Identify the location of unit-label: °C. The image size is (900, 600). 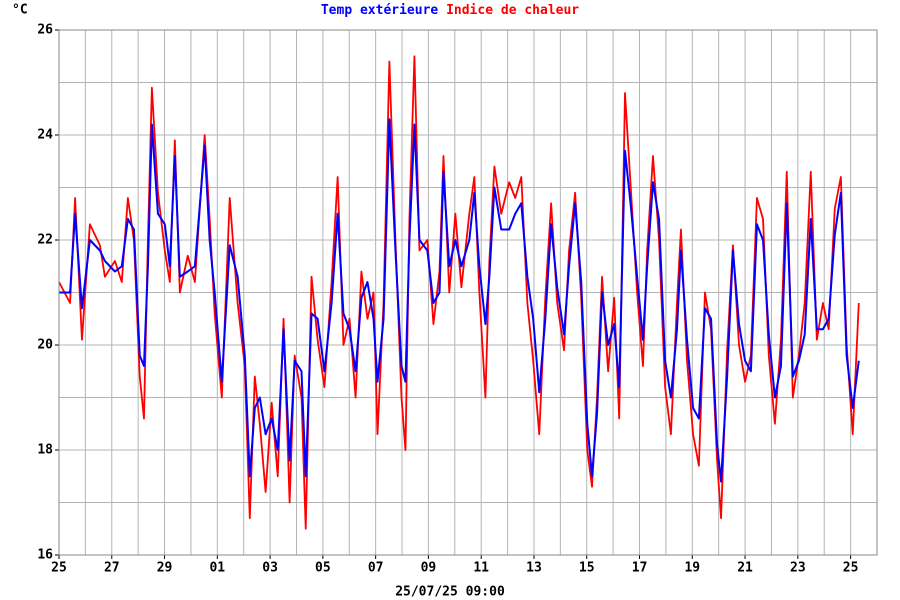
(20, 10).